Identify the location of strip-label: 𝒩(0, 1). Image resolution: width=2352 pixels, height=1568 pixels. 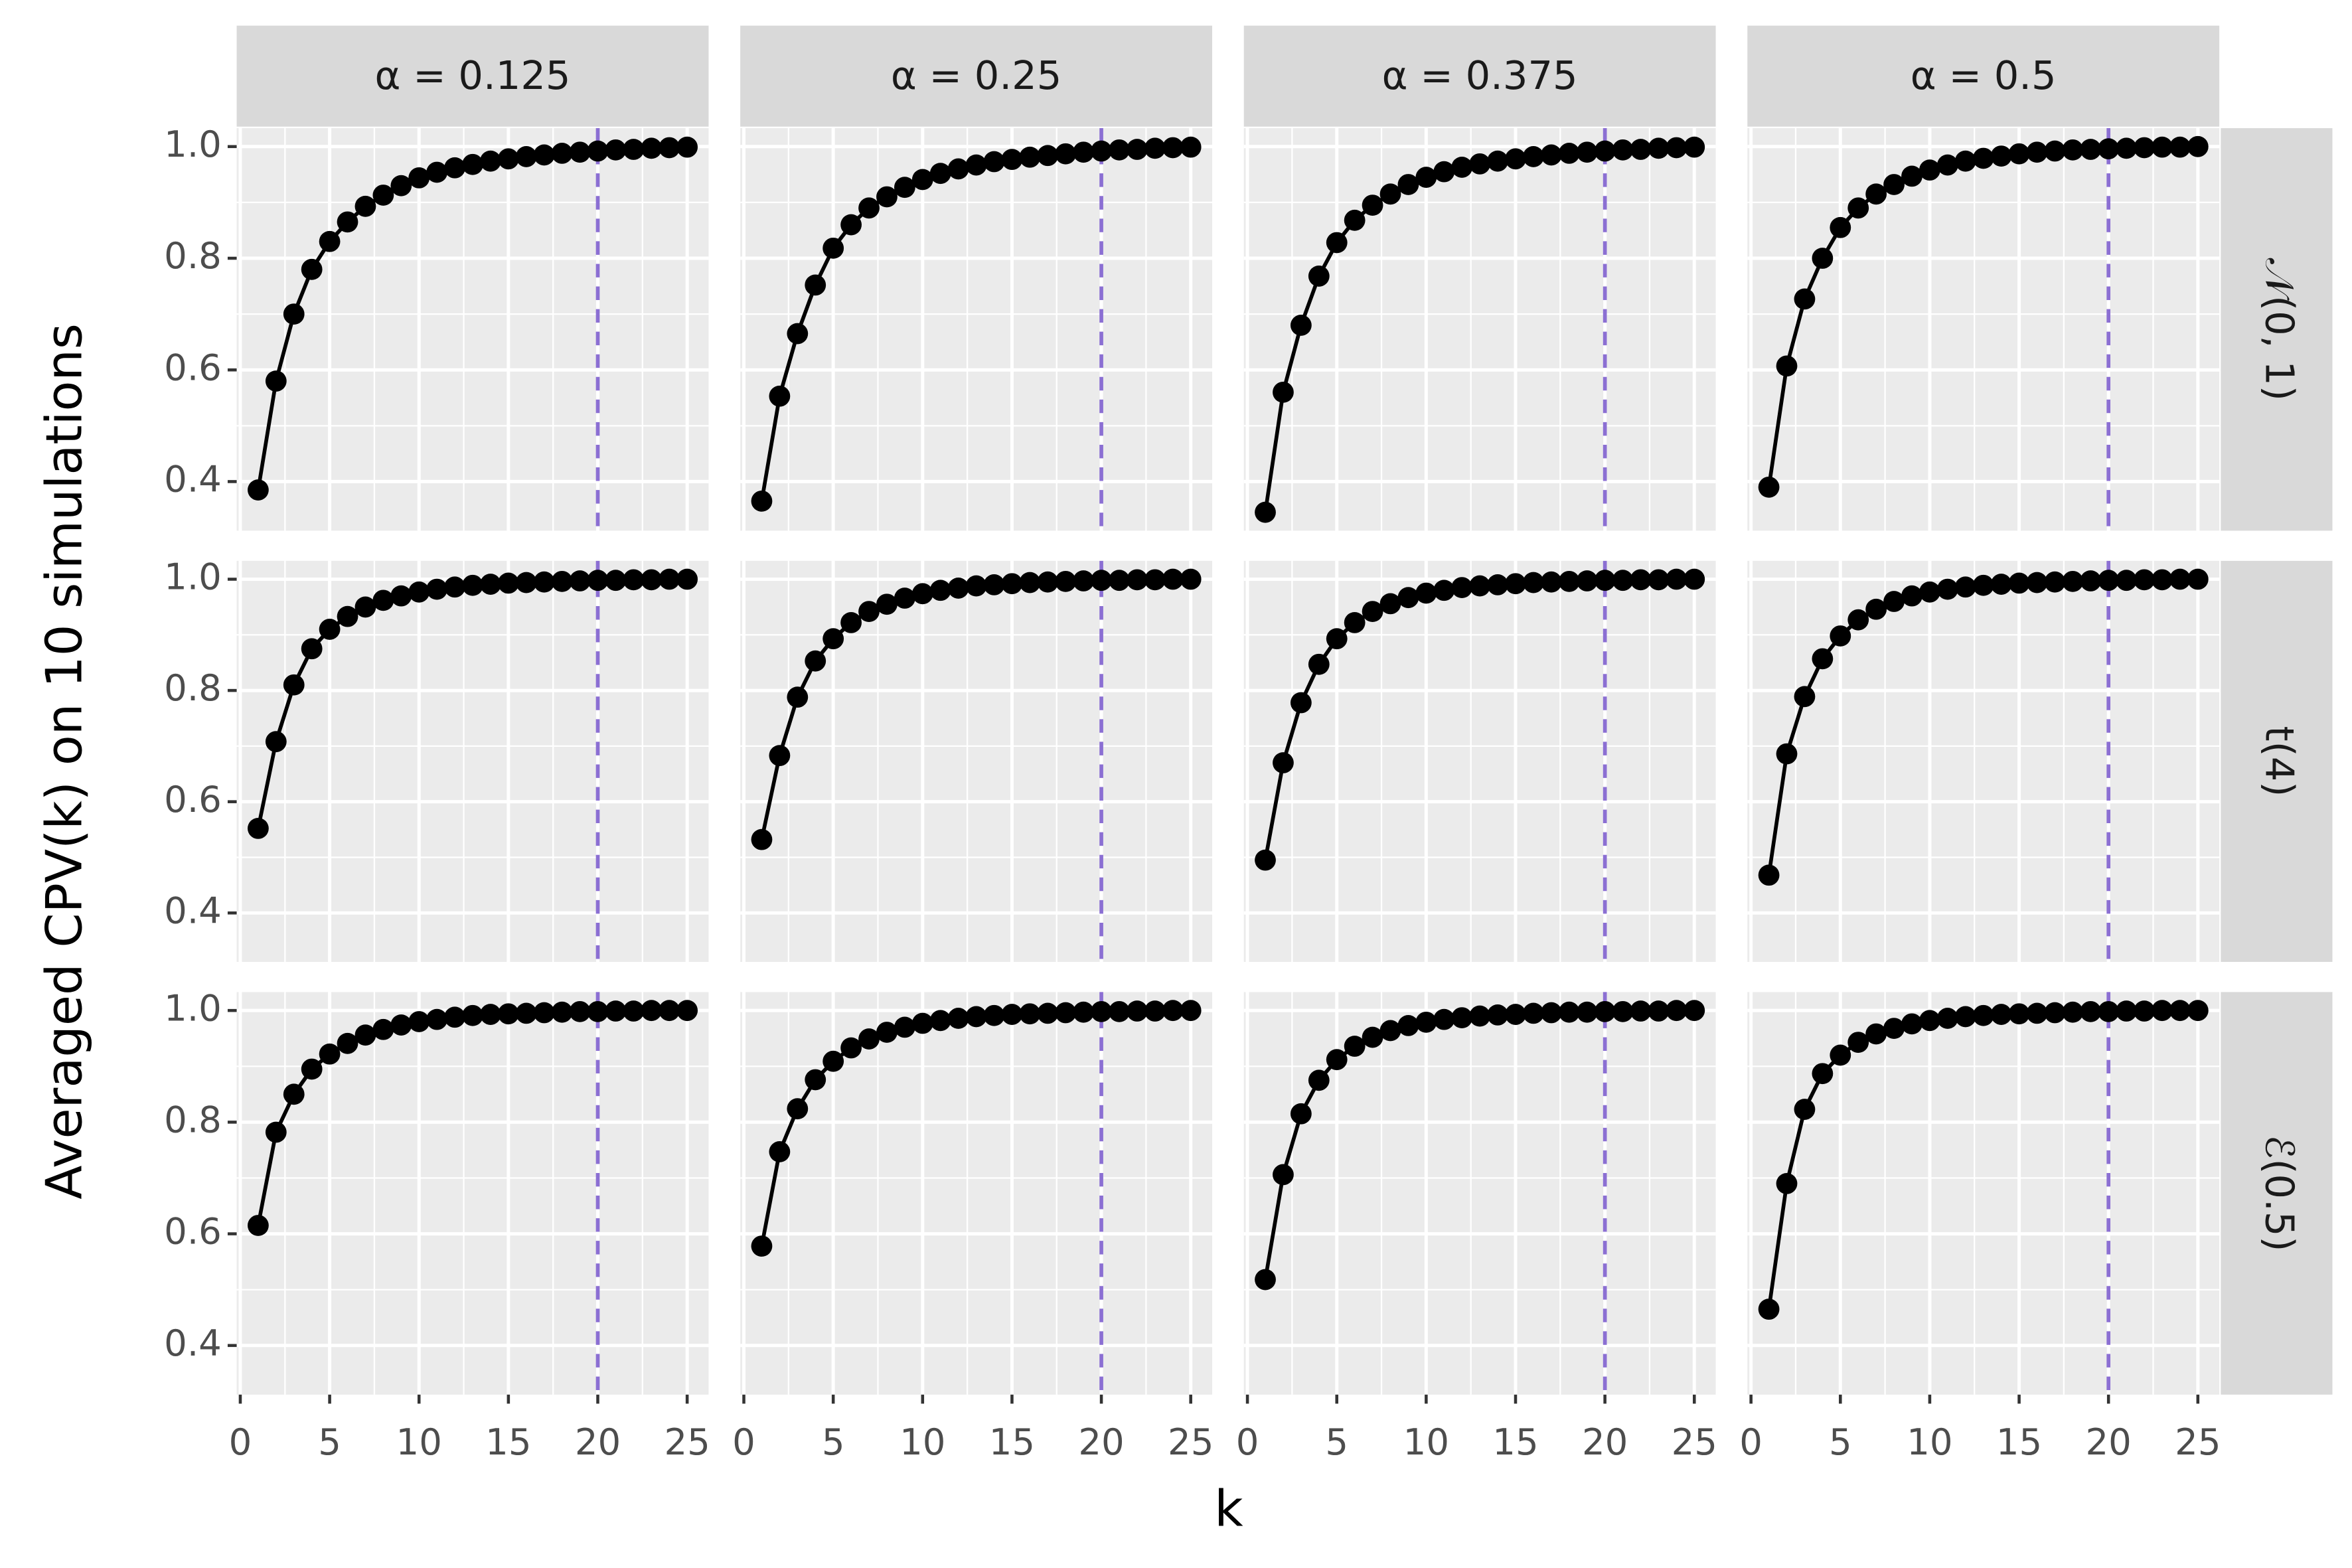
(2279, 330).